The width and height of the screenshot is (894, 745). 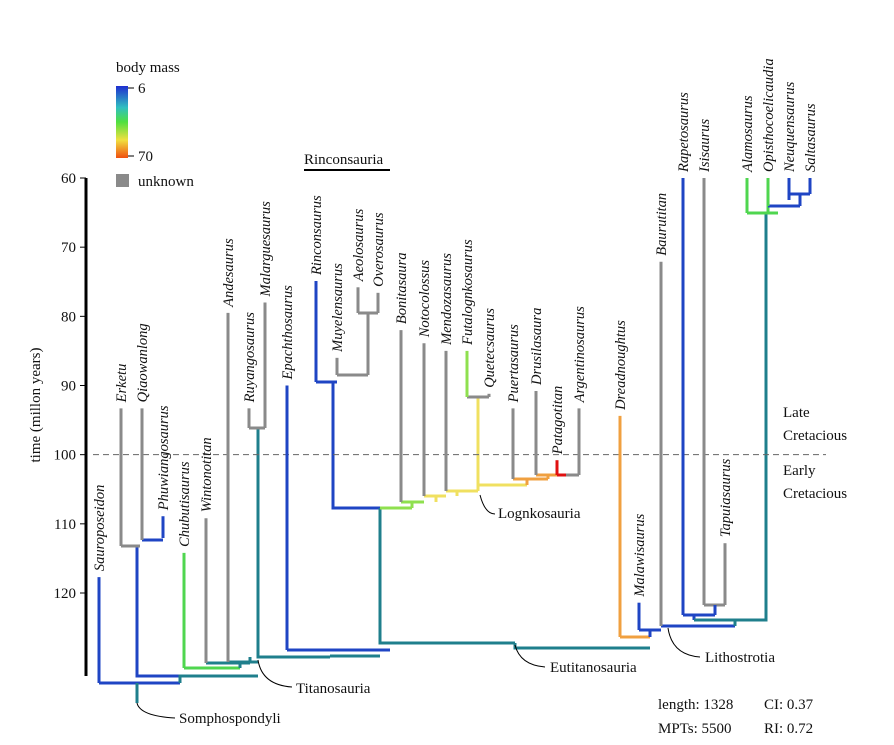 I want to click on tick-label: 110, so click(x=65, y=525).